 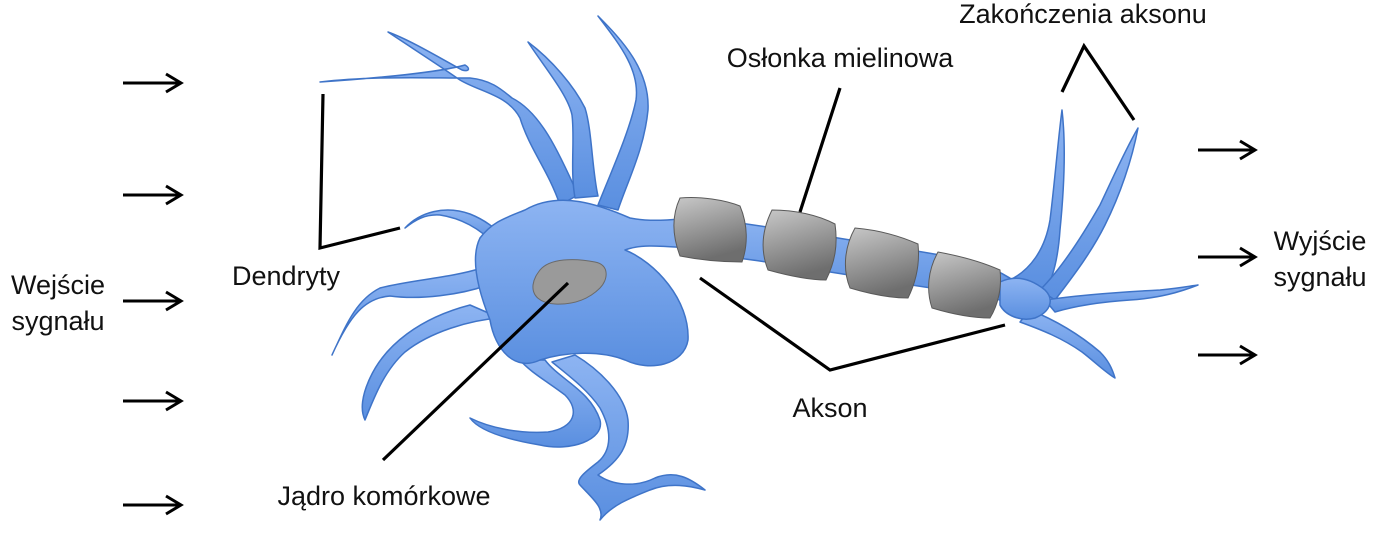 I want to click on axon-leader, so click(x=852, y=324).